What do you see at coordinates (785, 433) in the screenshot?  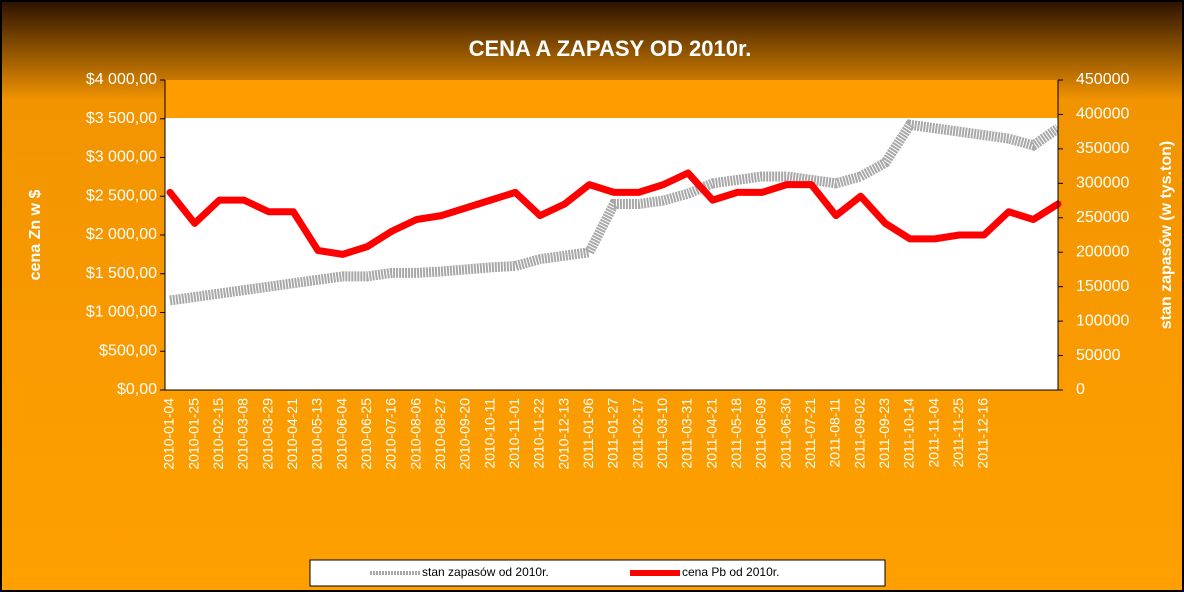 I see `x-tick-label: 2011-06-30` at bounding box center [785, 433].